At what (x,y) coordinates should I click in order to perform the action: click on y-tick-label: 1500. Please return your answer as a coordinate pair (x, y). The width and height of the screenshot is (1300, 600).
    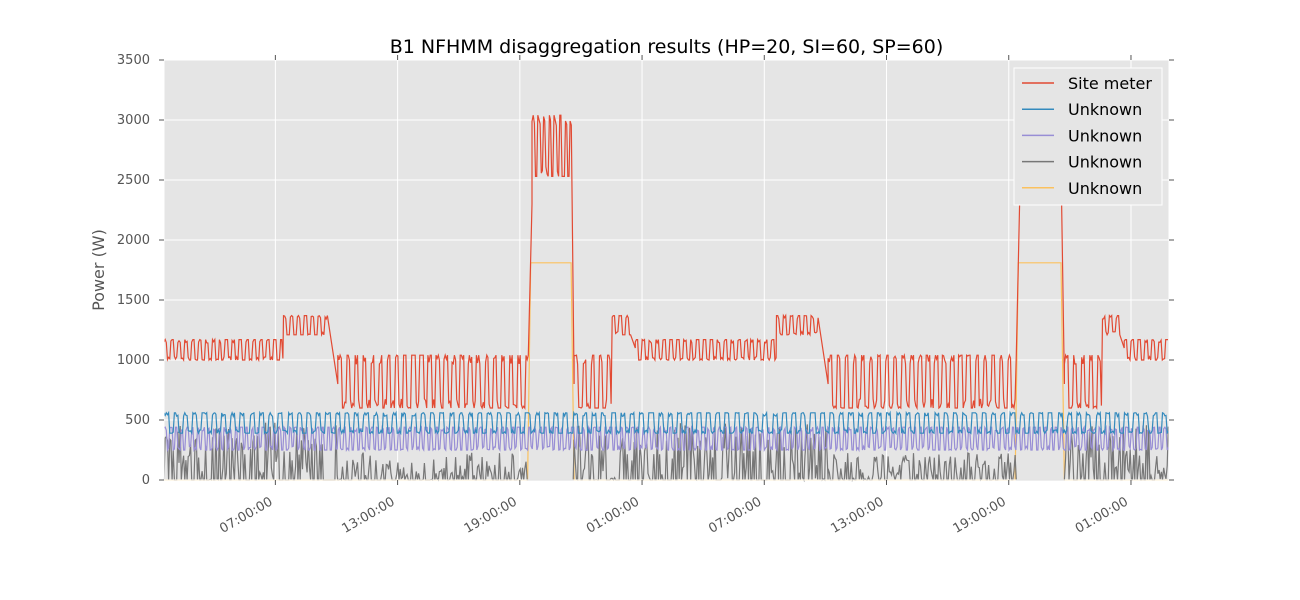
    Looking at the image, I should click on (133, 300).